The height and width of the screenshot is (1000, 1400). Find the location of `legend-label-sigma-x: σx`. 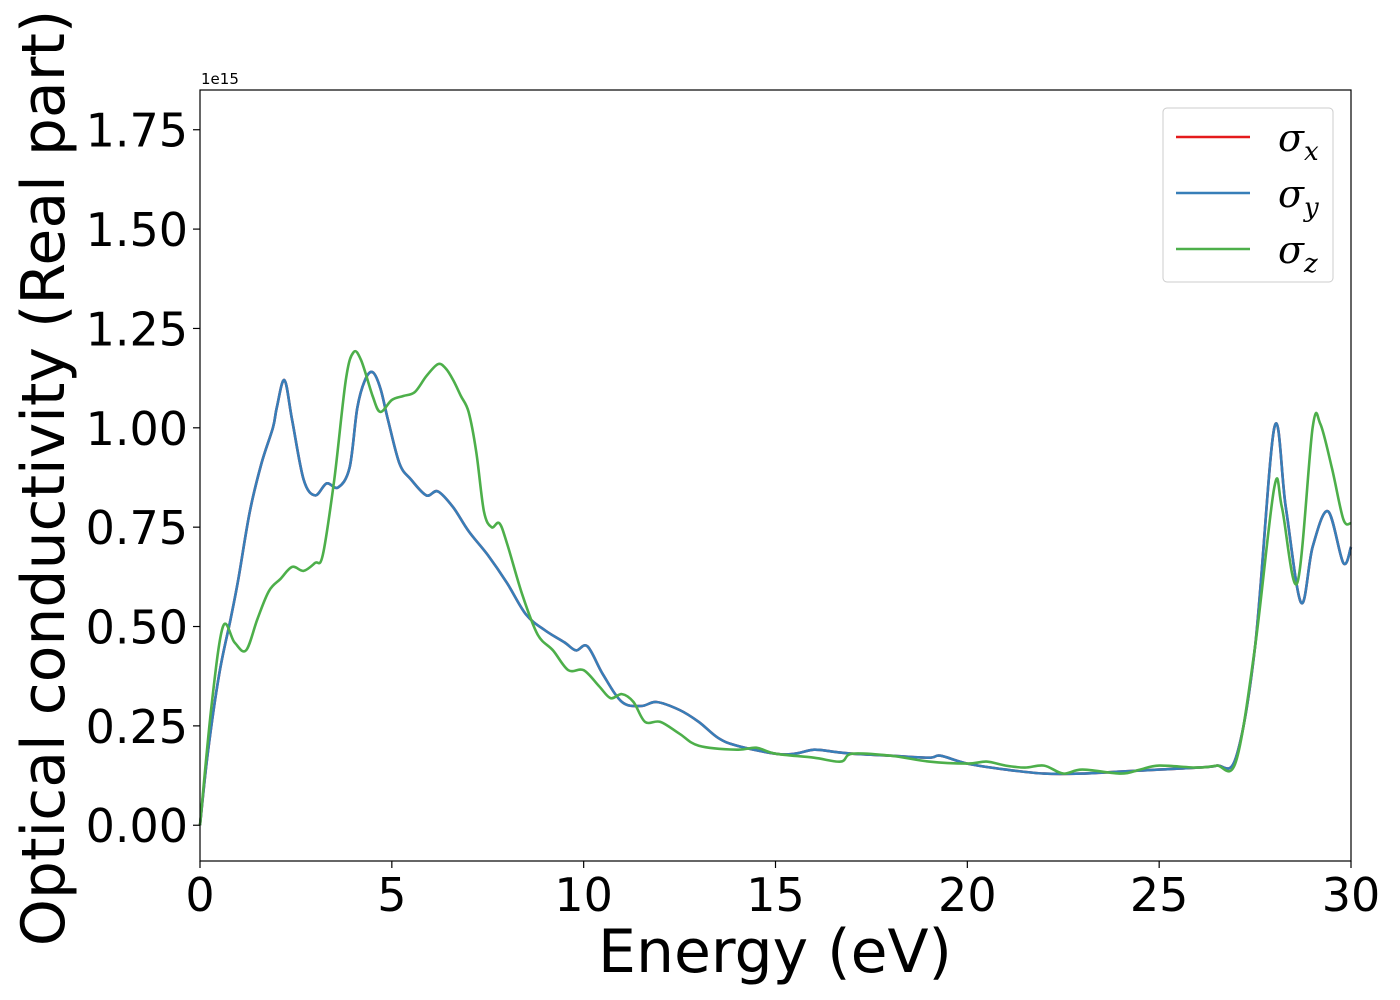

legend-label-sigma-x: σx is located at coordinates (1298, 141).